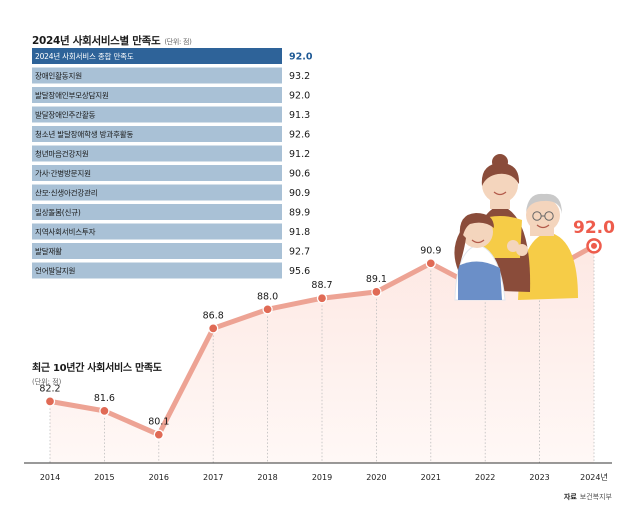 This screenshot has width=640, height=515. I want to click on x-tick-label: 2014, so click(50, 477).